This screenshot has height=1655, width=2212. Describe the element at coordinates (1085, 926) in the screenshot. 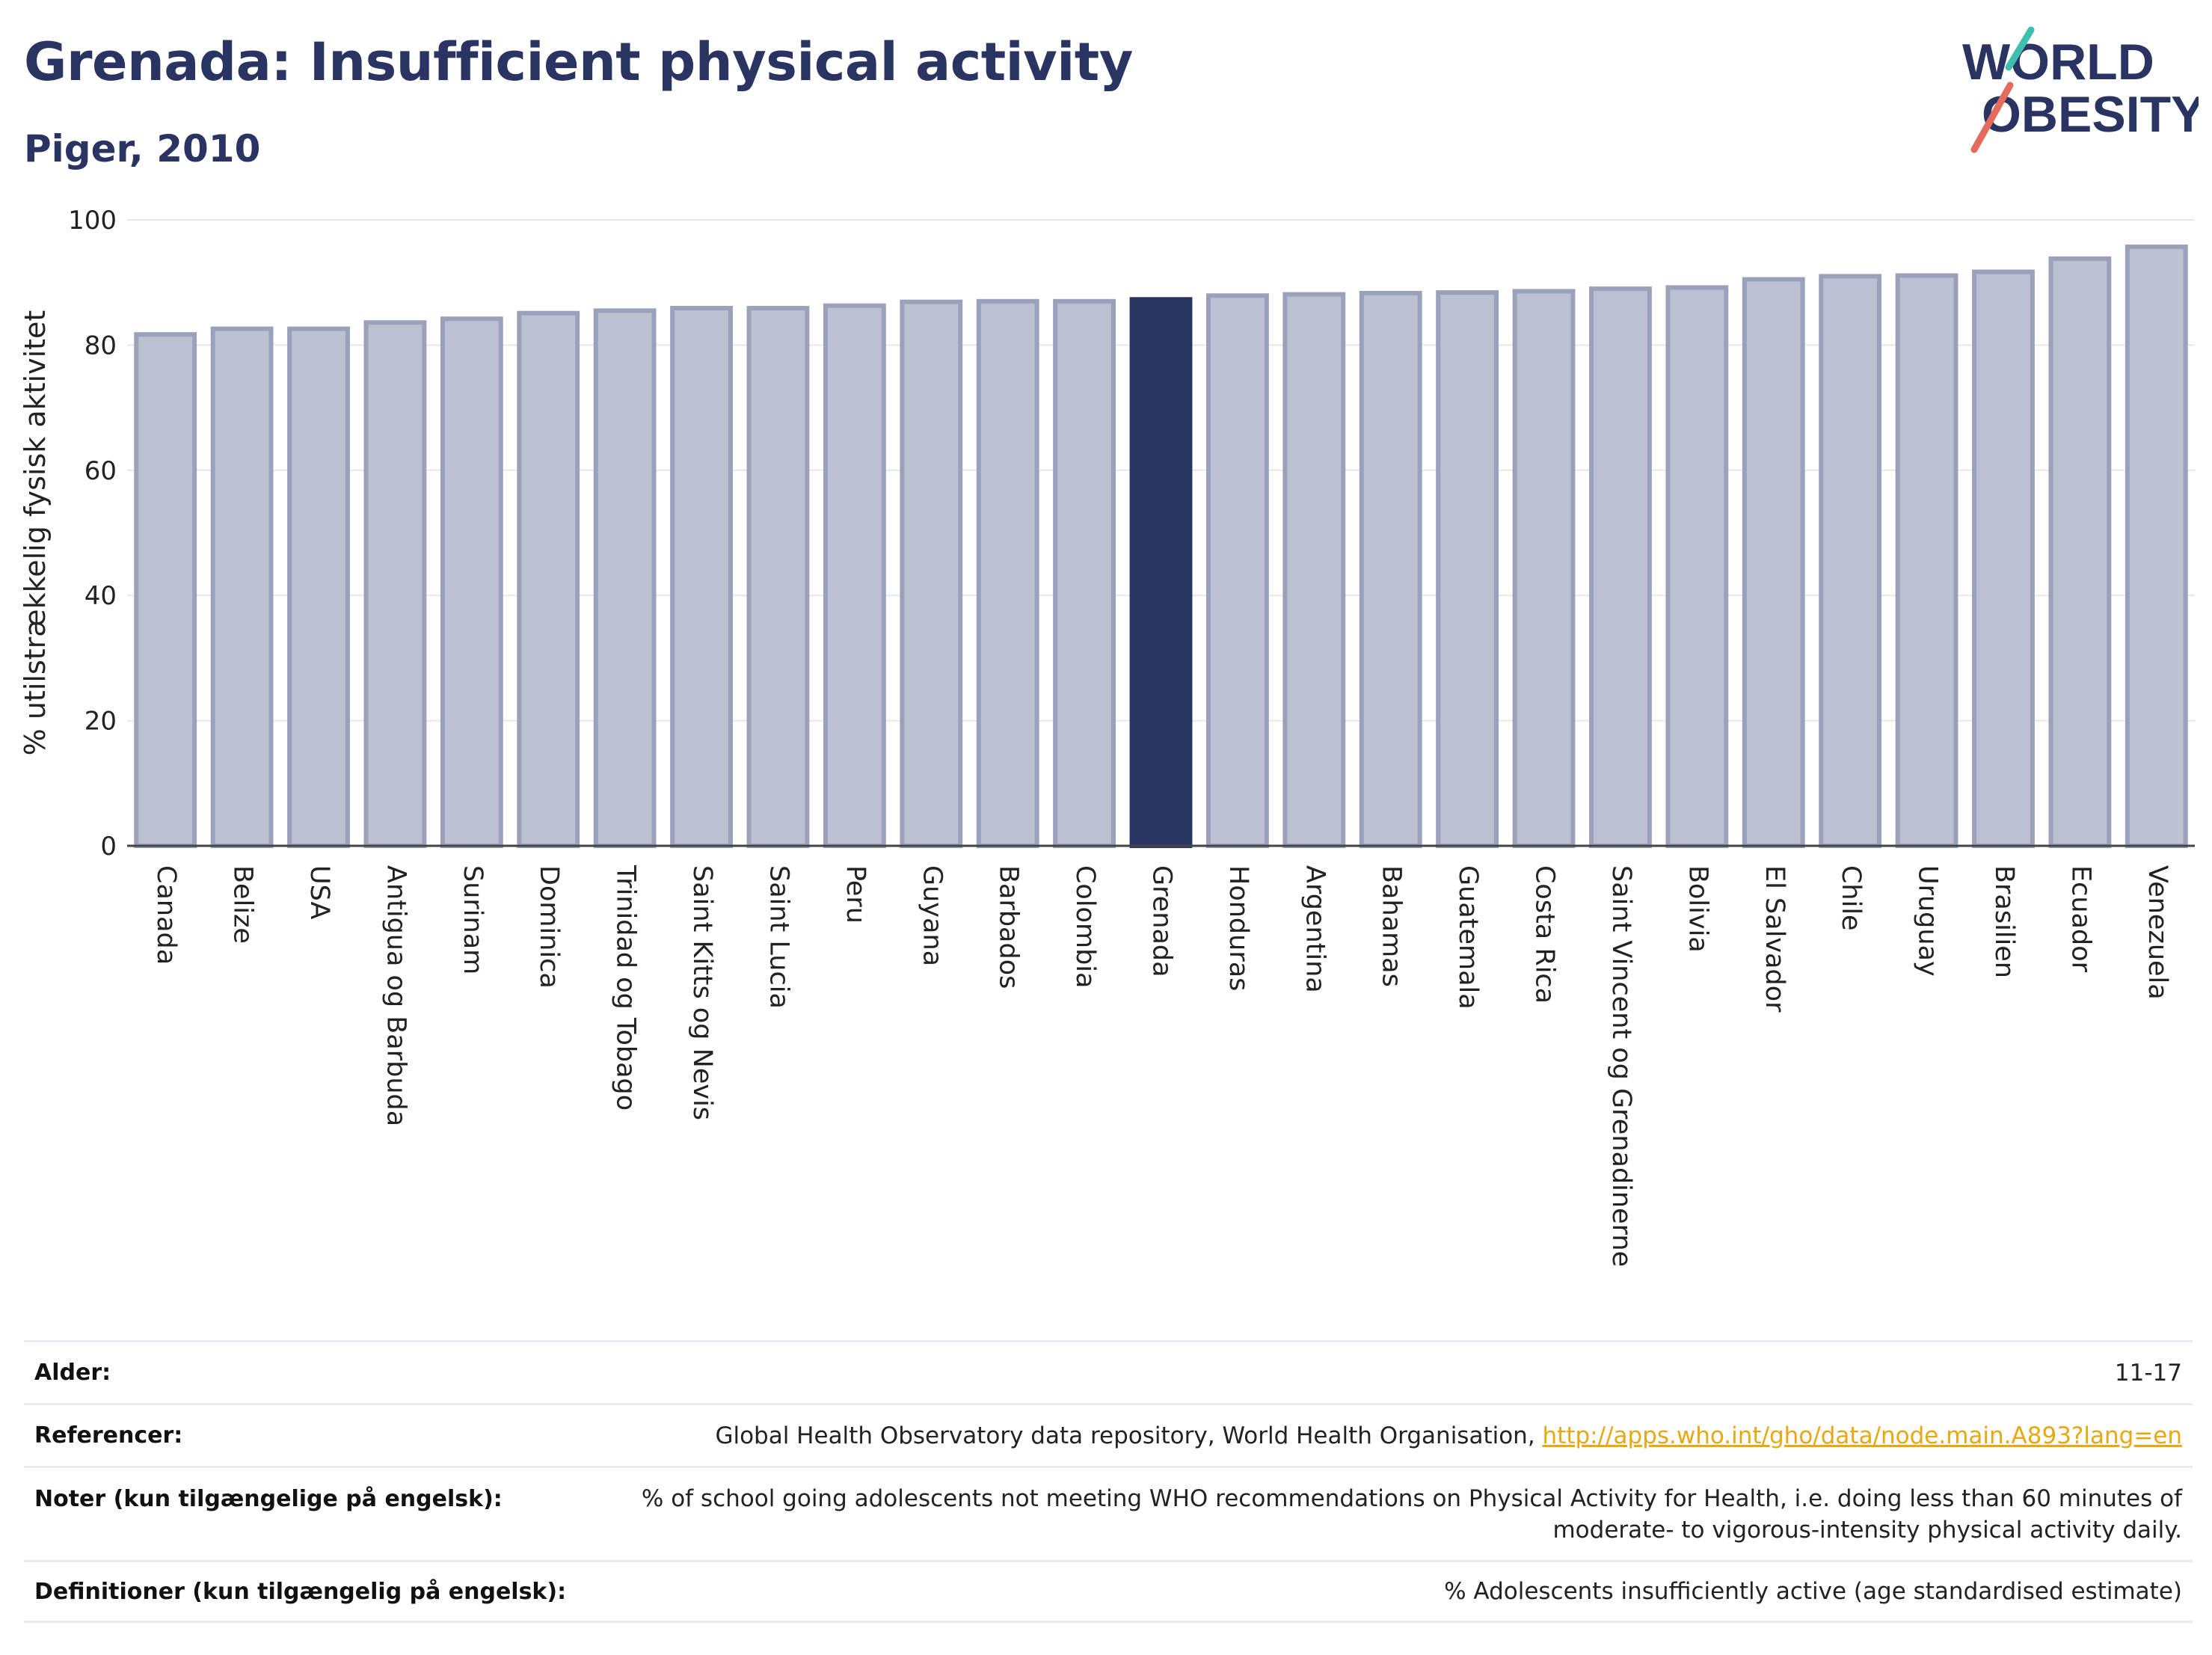

I see `x-tick-label: Colombia` at that location.